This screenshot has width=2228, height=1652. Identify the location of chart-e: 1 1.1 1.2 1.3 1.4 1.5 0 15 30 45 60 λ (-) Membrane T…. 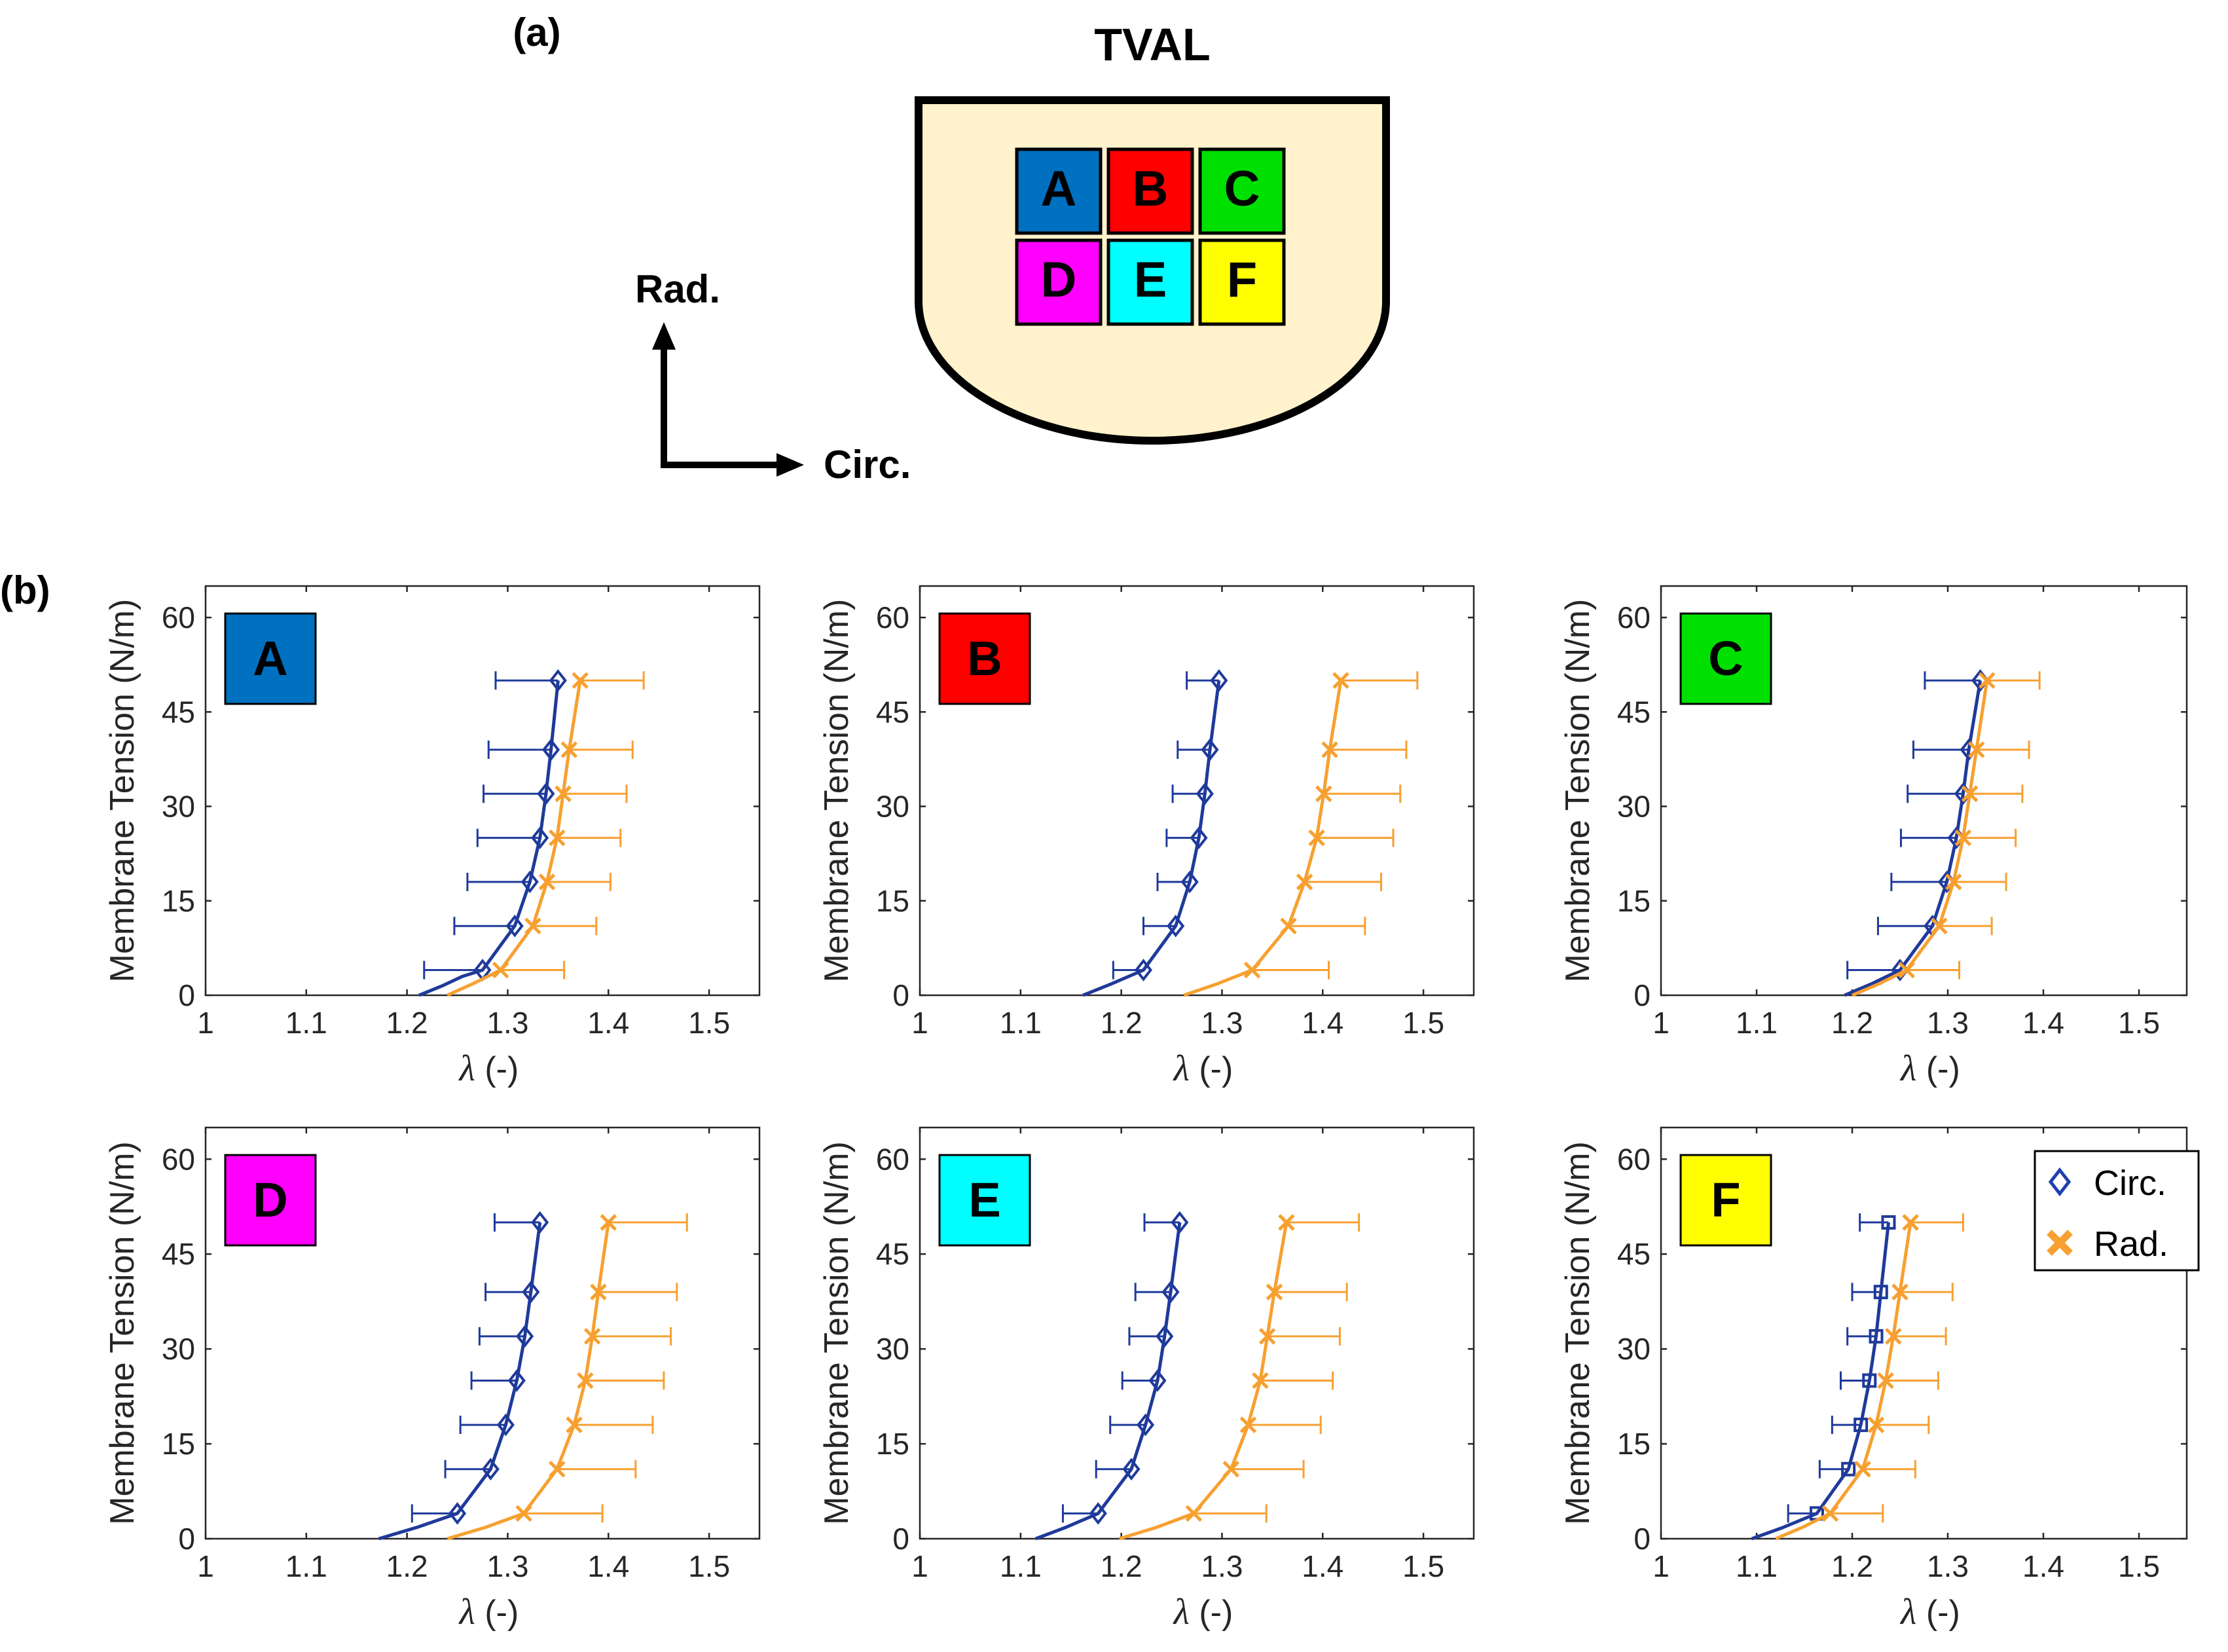
(1146, 1379).